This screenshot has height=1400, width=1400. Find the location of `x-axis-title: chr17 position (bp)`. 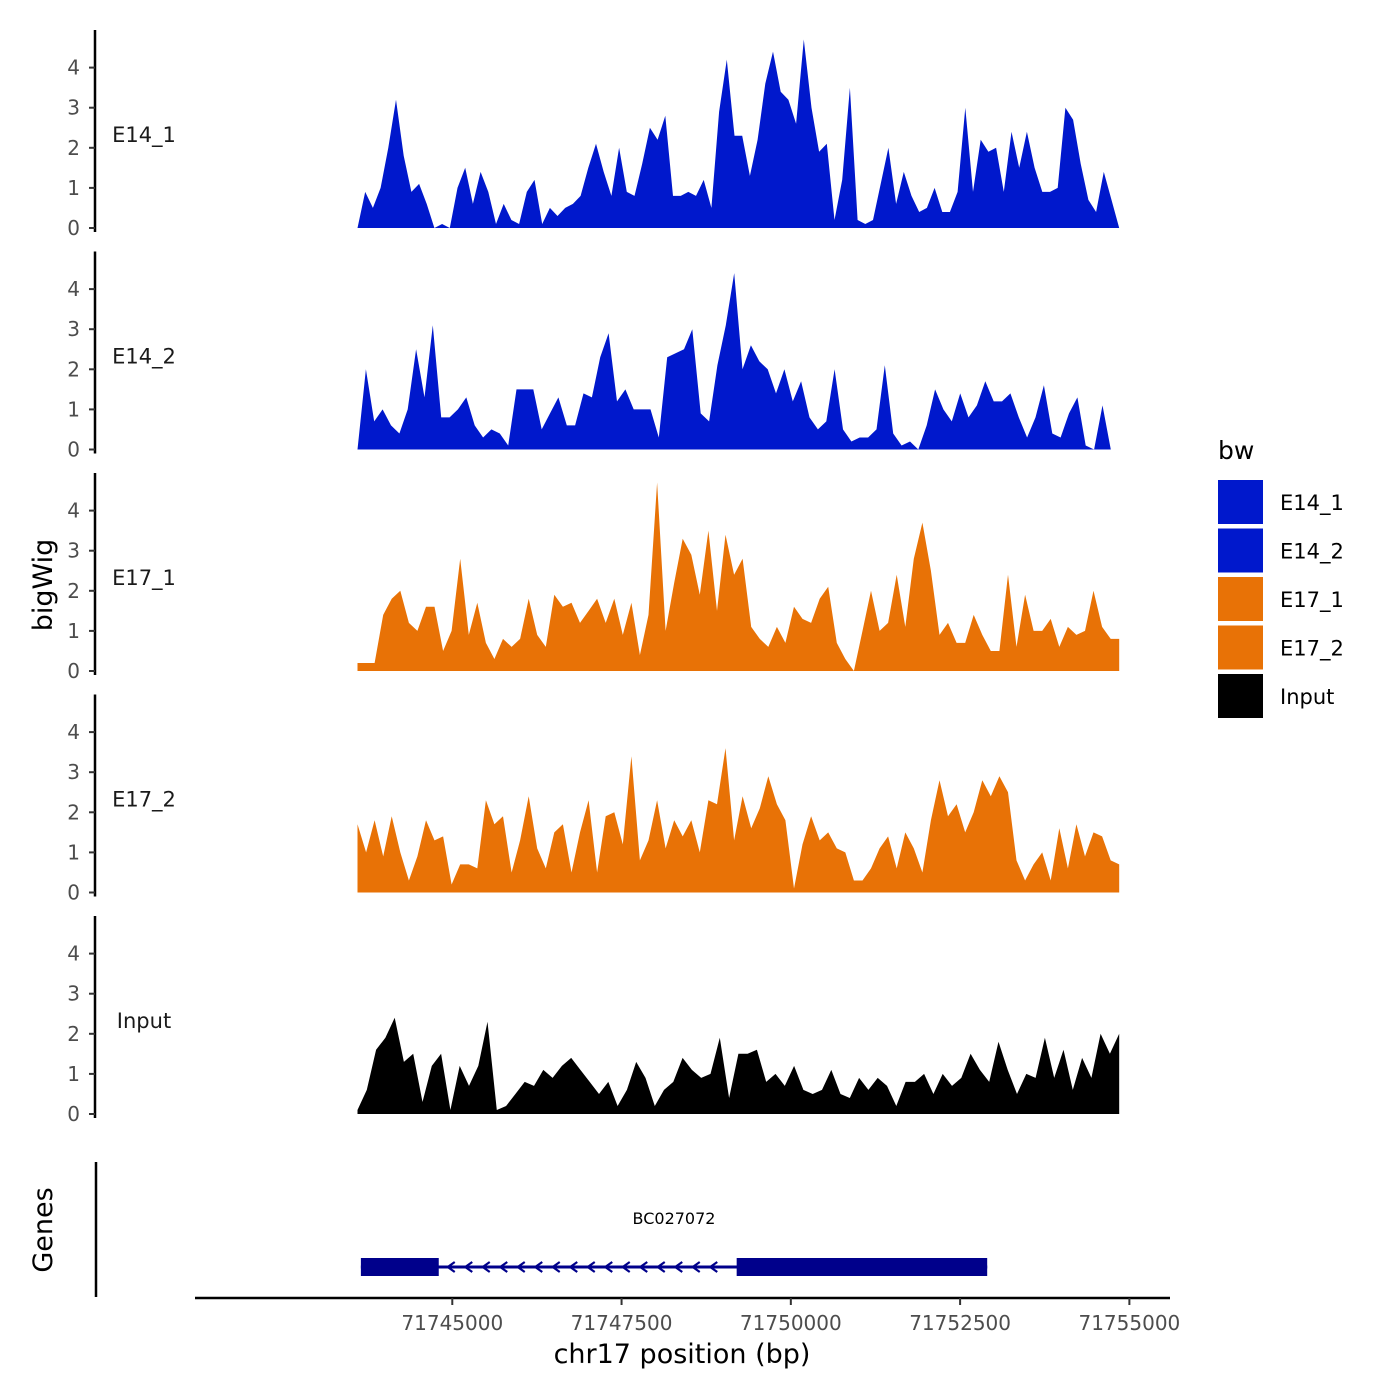

x-axis-title: chr17 position (bp) is located at coordinates (682, 1354).